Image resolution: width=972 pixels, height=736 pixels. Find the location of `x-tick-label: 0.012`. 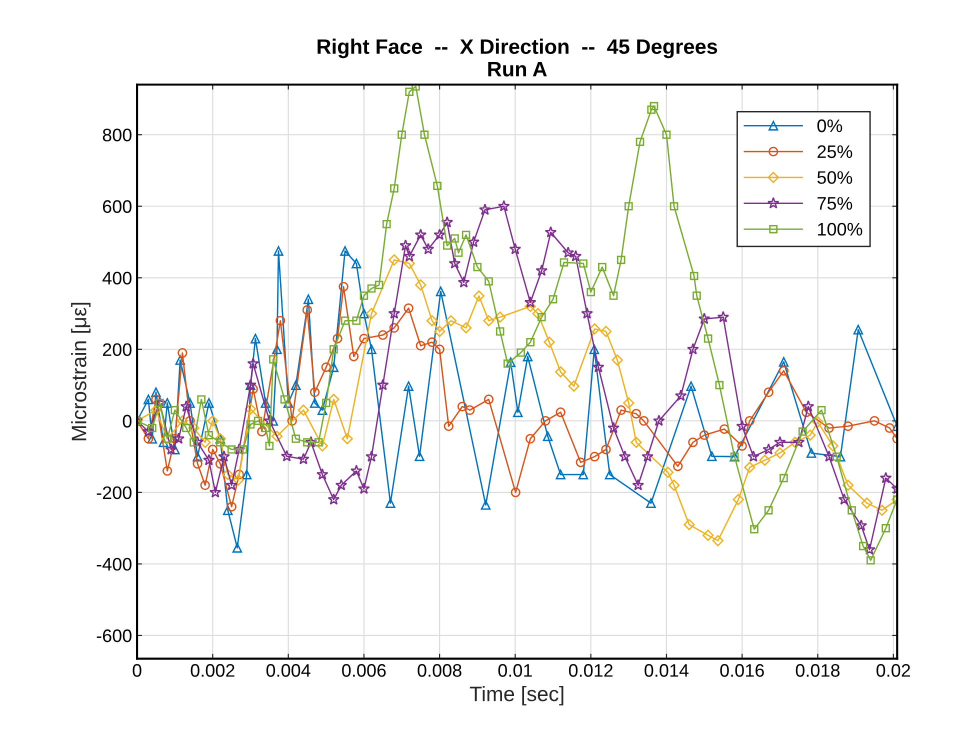

x-tick-label: 0.012 is located at coordinates (590, 670).